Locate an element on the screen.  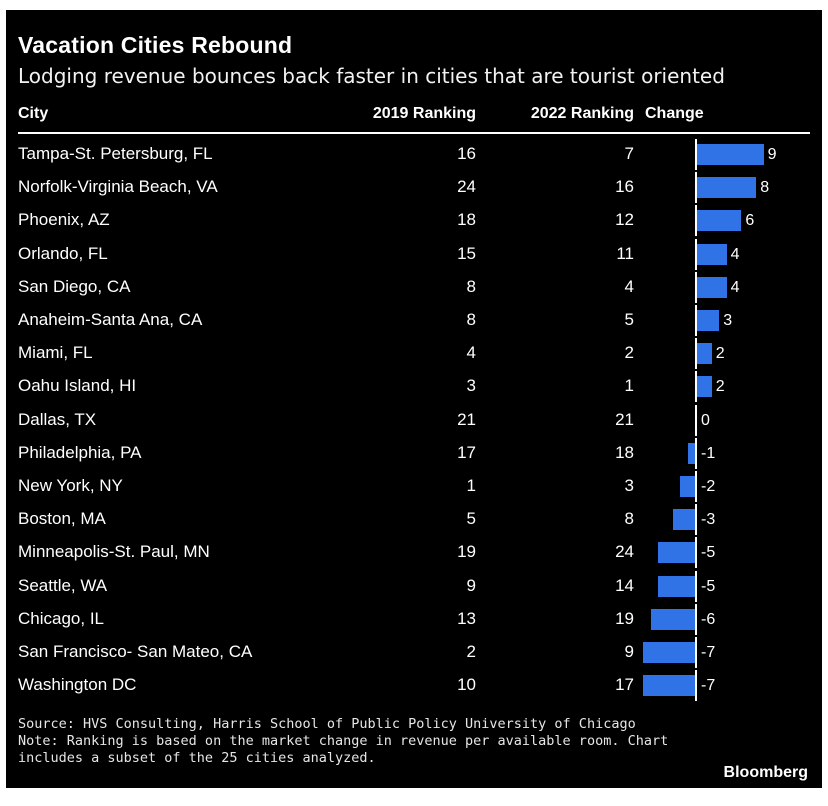
change-value-label: 4 is located at coordinates (735, 287).